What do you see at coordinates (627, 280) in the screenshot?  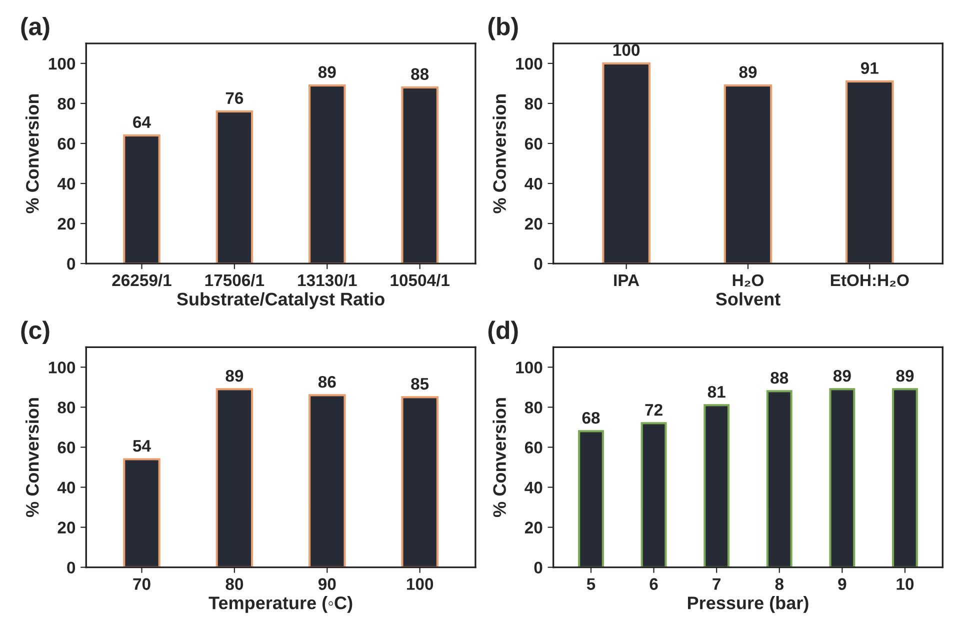 I see `x-tick-label: IPA` at bounding box center [627, 280].